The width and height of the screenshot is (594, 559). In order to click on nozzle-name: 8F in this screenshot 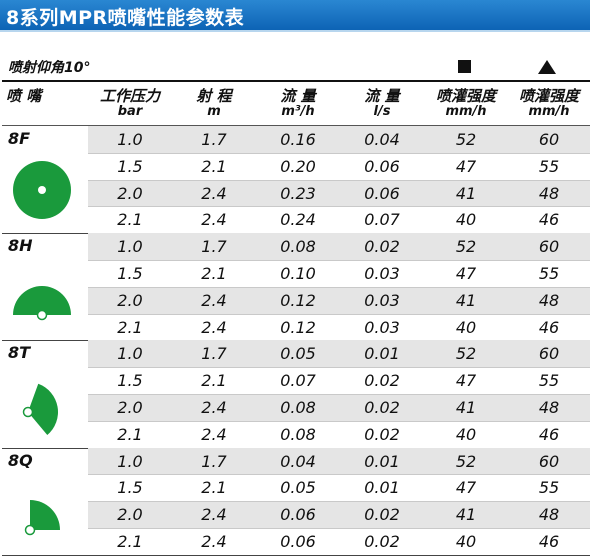, I will do `click(19, 138)`.